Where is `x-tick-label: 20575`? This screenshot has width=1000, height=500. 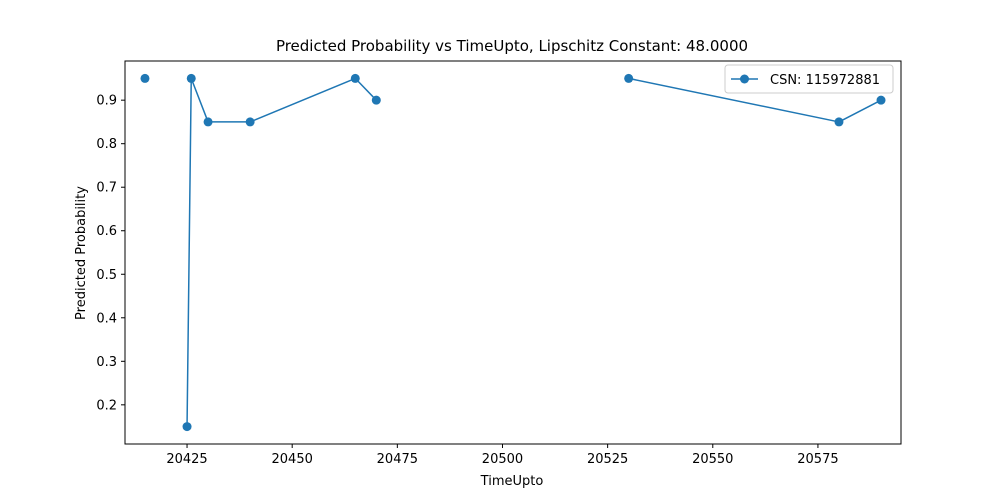 x-tick-label: 20575 is located at coordinates (817, 459).